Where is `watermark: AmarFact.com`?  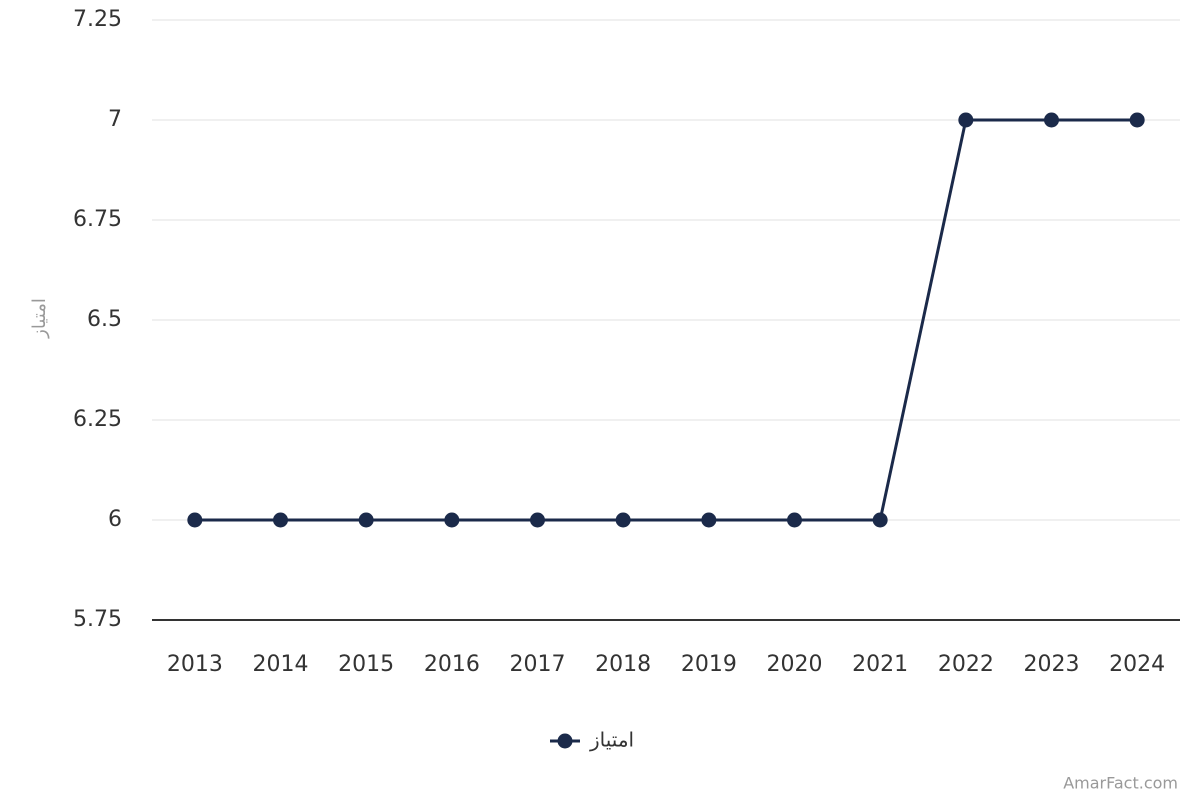
watermark: AmarFact.com is located at coordinates (1120, 783).